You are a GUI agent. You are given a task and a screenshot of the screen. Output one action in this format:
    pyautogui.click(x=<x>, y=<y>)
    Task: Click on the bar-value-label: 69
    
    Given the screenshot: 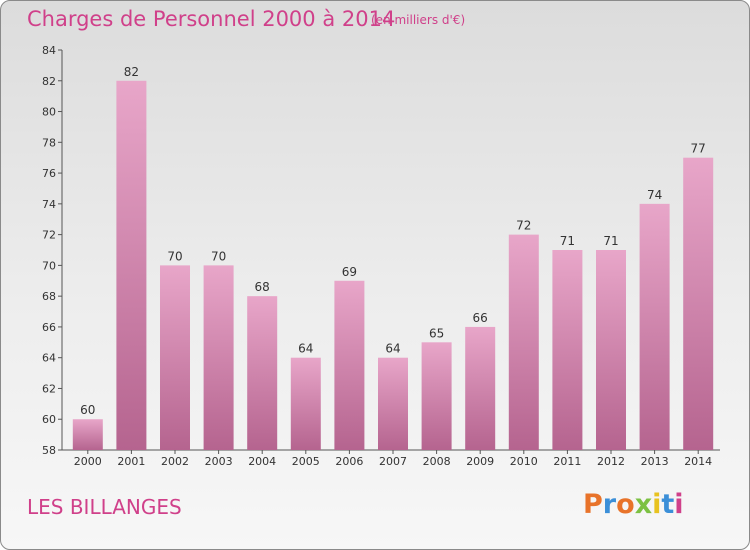 What is the action you would take?
    pyautogui.click(x=349, y=272)
    